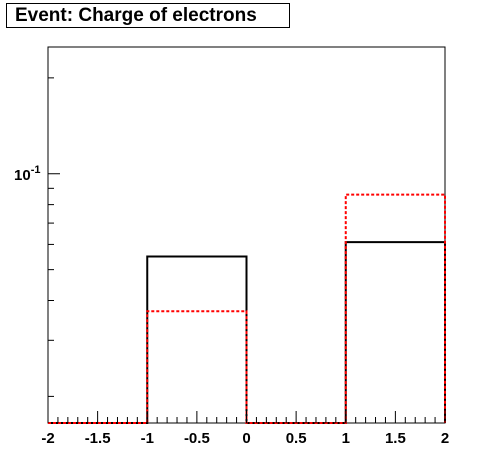 The height and width of the screenshot is (472, 496). I want to click on x-tick-label: -1, so click(147, 438).